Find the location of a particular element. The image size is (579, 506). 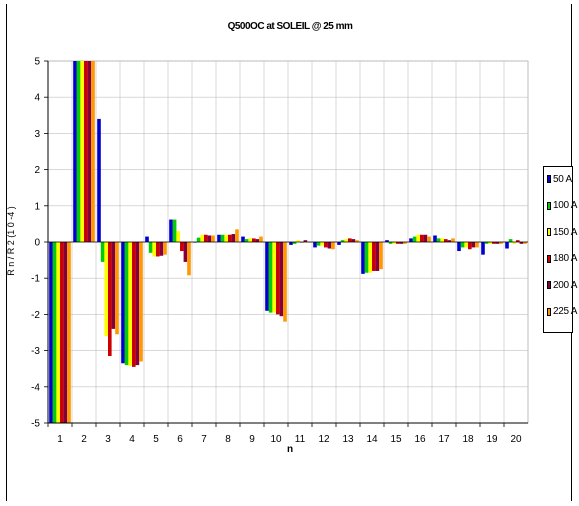

x-tick-label: 19 is located at coordinates (492, 439).